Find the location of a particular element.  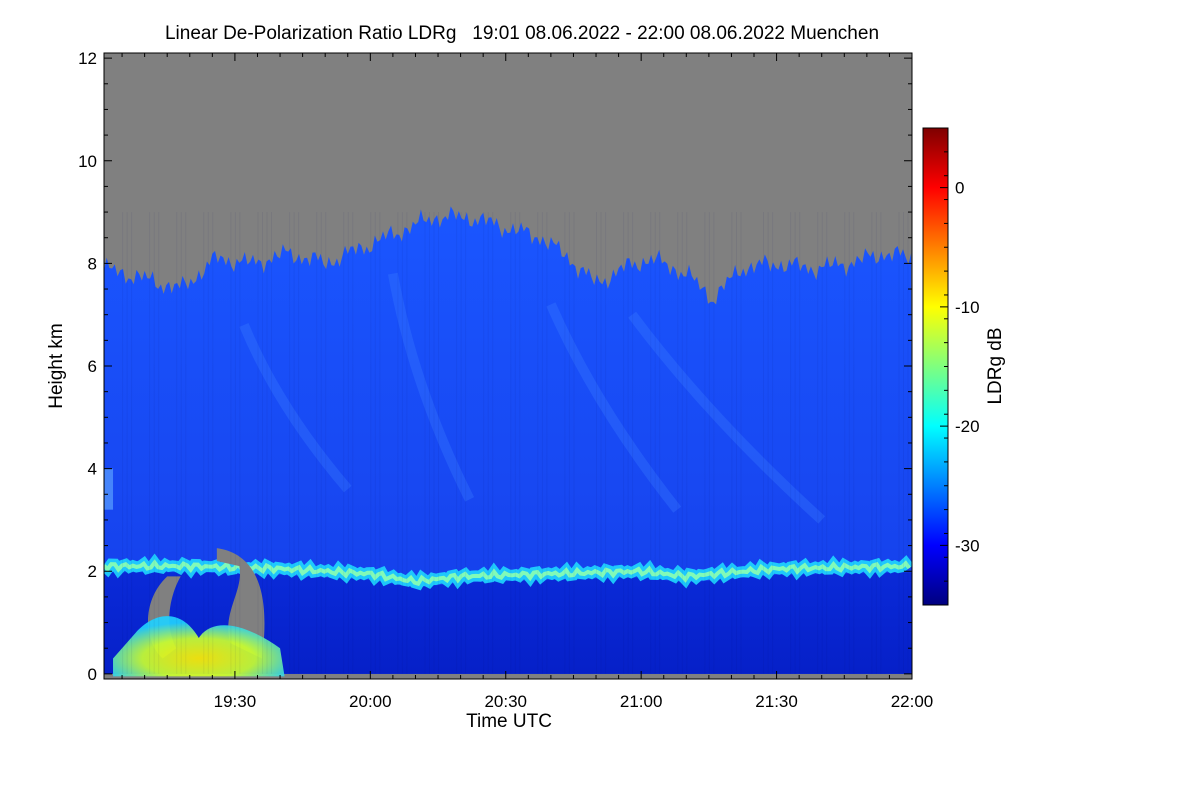

colorbar-ticks: 0 -10 -20 -30 is located at coordinates (960, 366).